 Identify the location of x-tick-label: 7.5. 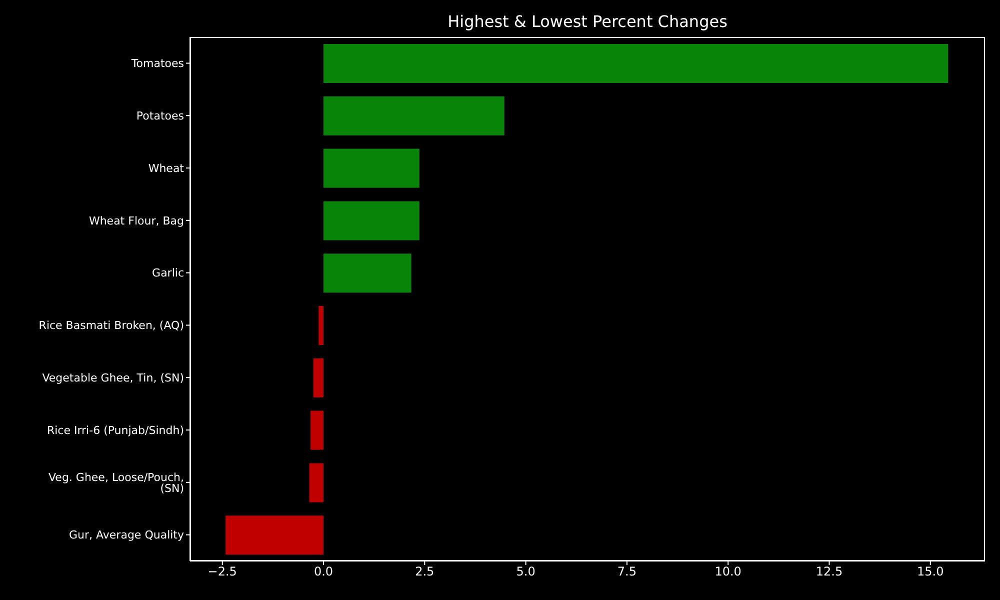
(626, 571).